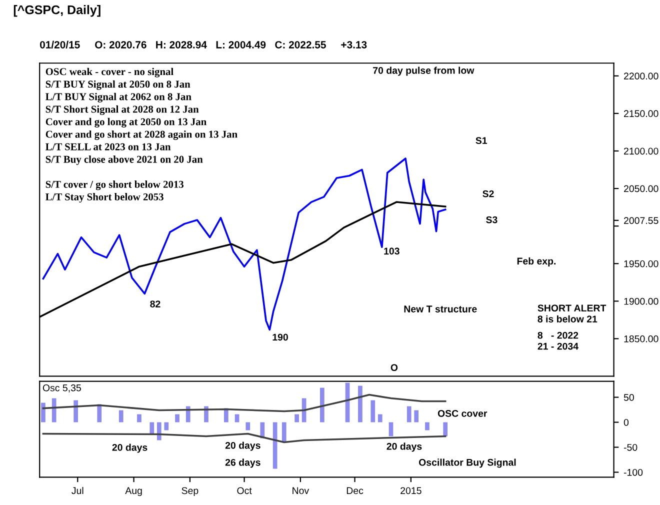  I want to click on annotation: S/T Buy close above 2021 on 20 Jan, so click(124, 160).